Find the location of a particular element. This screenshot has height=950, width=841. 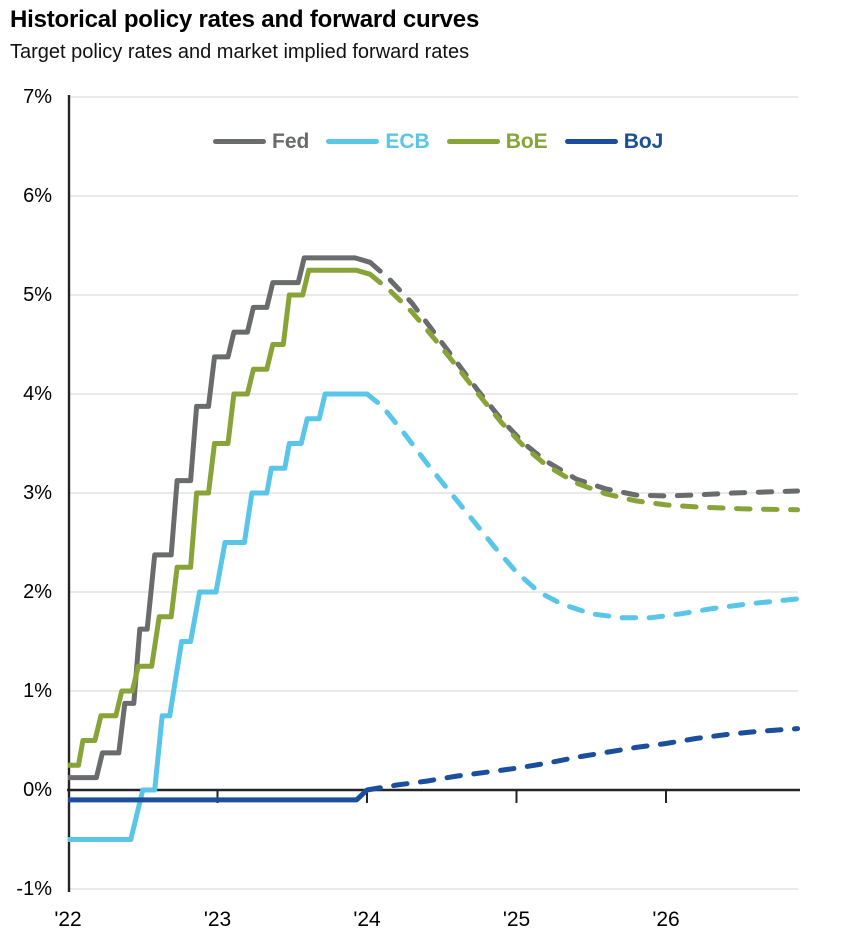

legend-item-boe: BoE is located at coordinates (497, 141).